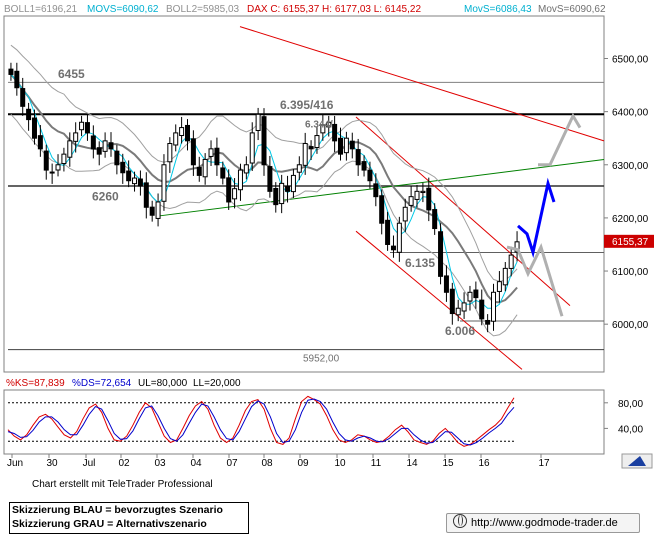 The image size is (654, 544). What do you see at coordinates (109, 524) in the screenshot?
I see `legend-grey: Skizzierung GRAU = Alternativszenario` at bounding box center [109, 524].